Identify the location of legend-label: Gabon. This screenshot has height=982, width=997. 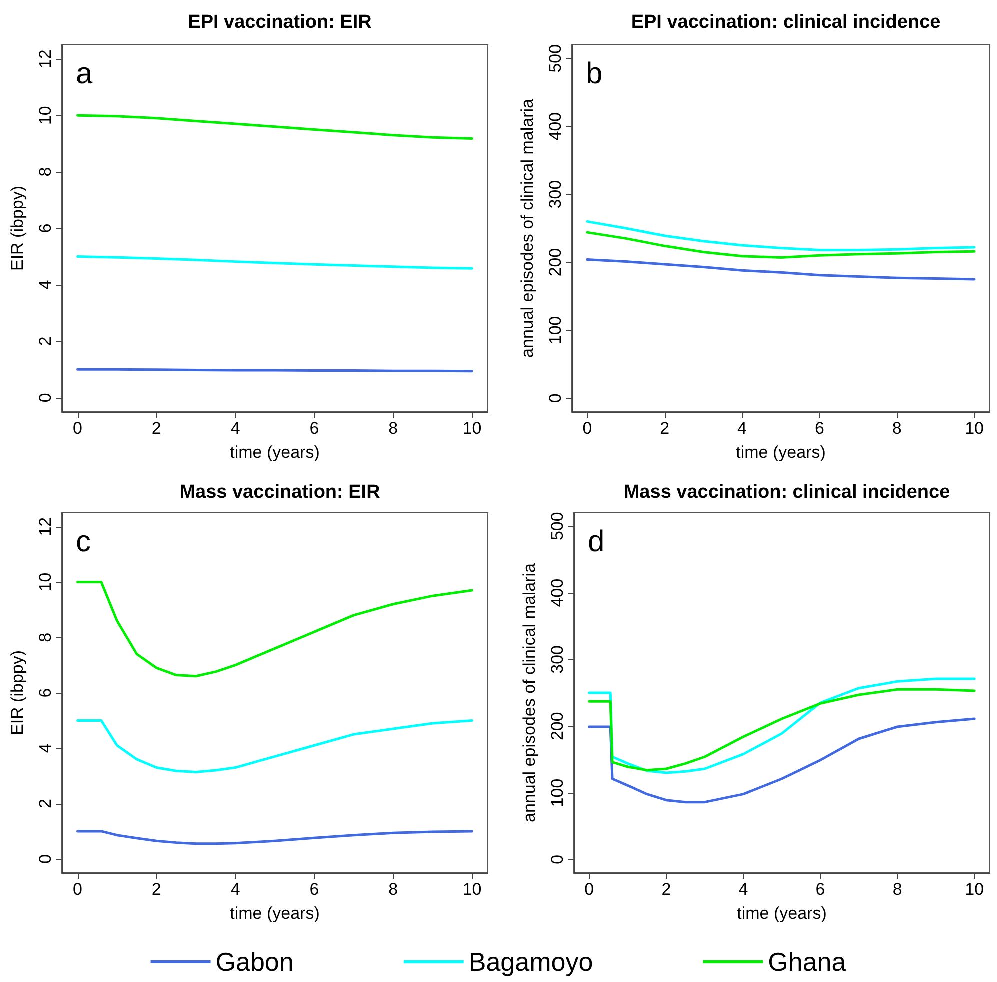
(255, 962).